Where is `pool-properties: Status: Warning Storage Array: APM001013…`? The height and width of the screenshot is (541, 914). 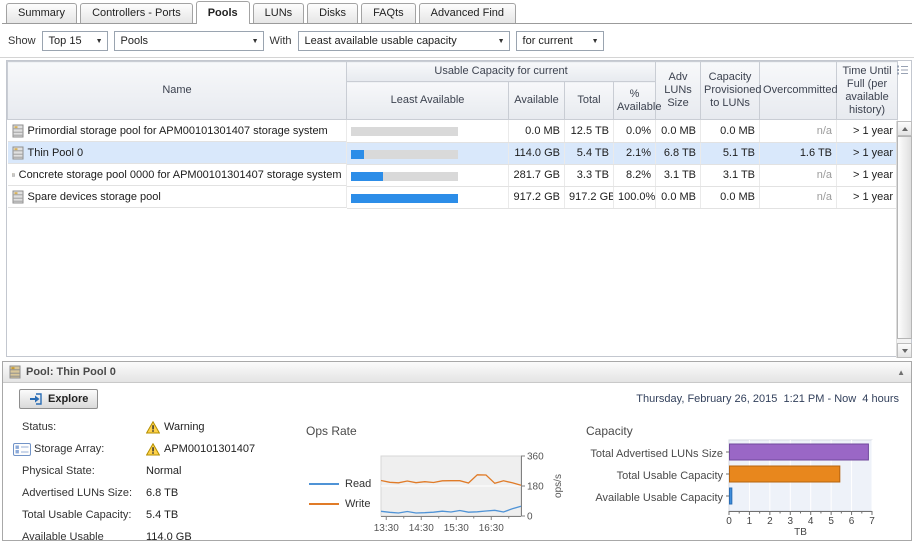 pool-properties: Status: Warning Storage Array: APM001013… is located at coordinates (153, 478).